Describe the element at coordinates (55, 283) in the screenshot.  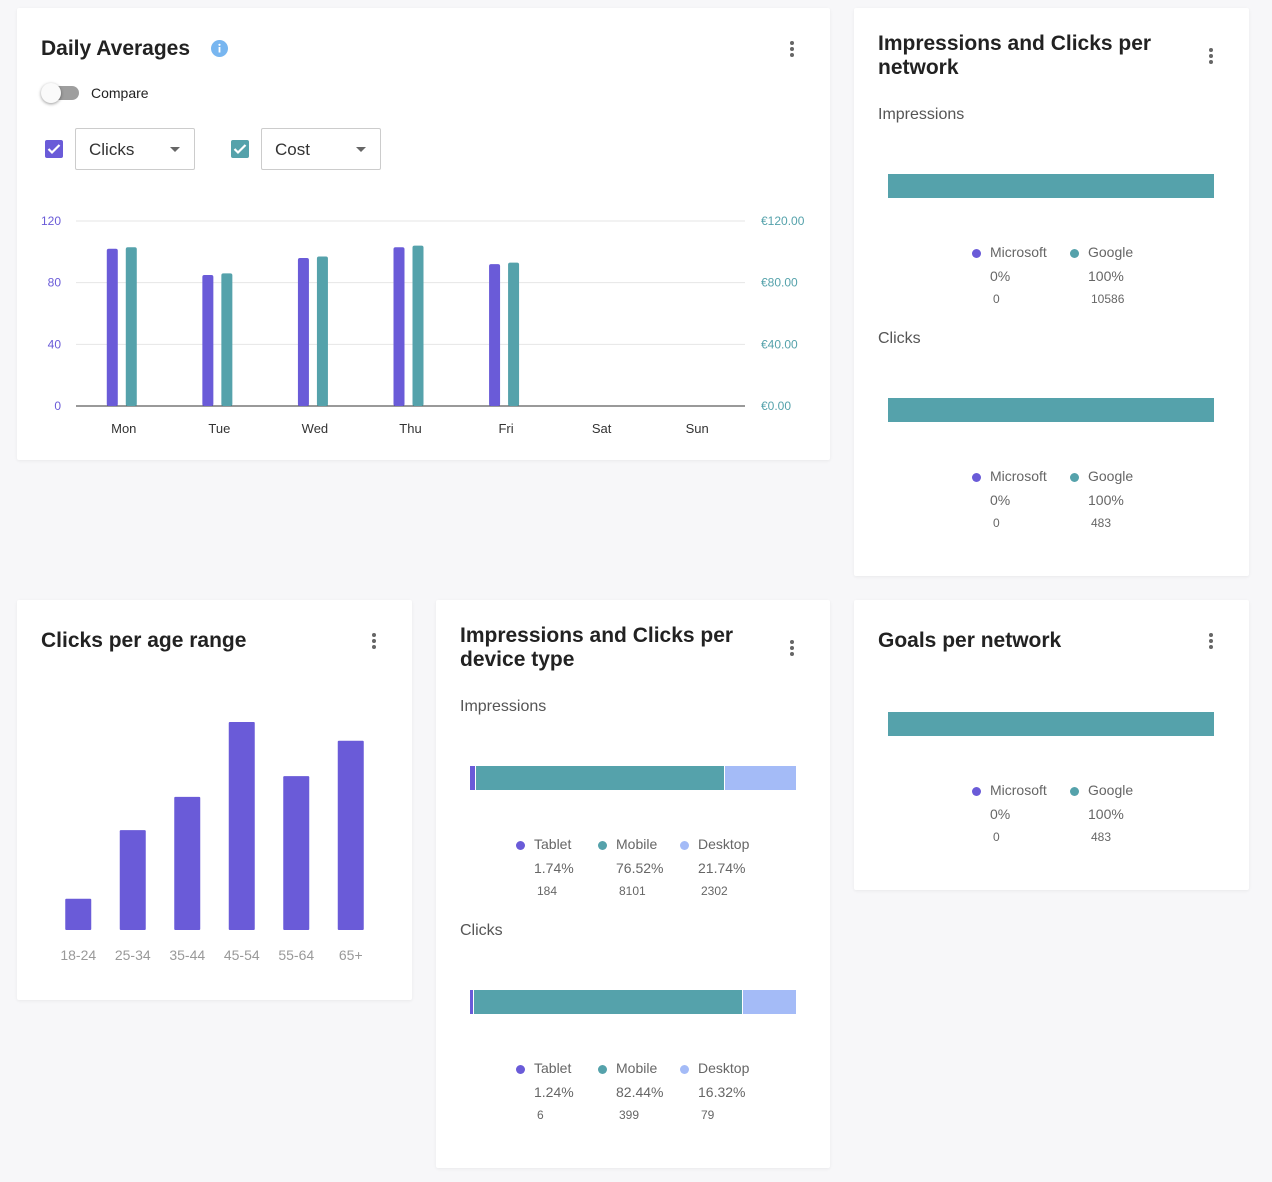
I see `y-tick-label: 80` at that location.